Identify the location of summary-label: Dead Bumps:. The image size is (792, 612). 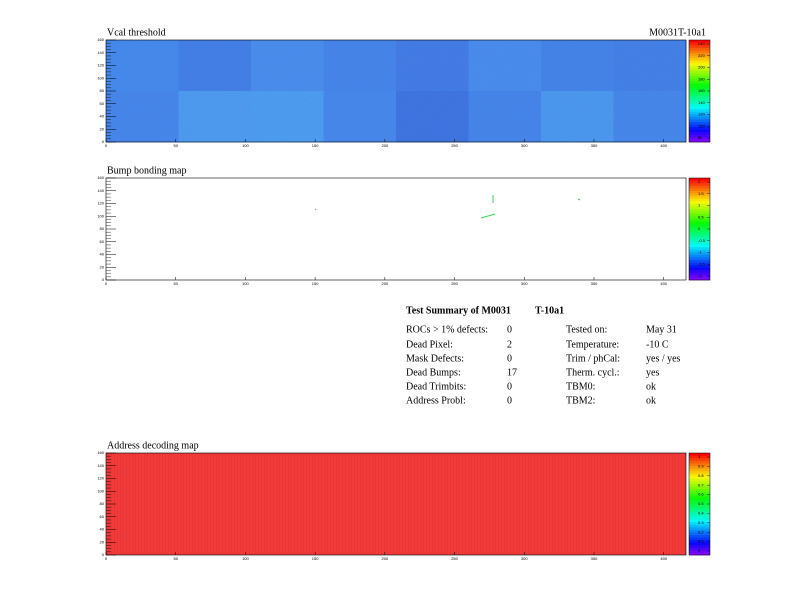
(433, 372).